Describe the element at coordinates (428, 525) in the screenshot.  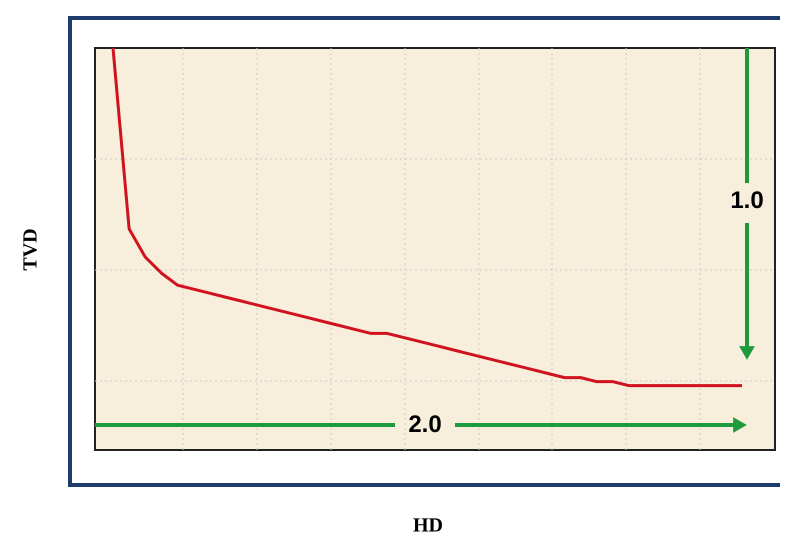
I see `x-axis-title: HD` at that location.